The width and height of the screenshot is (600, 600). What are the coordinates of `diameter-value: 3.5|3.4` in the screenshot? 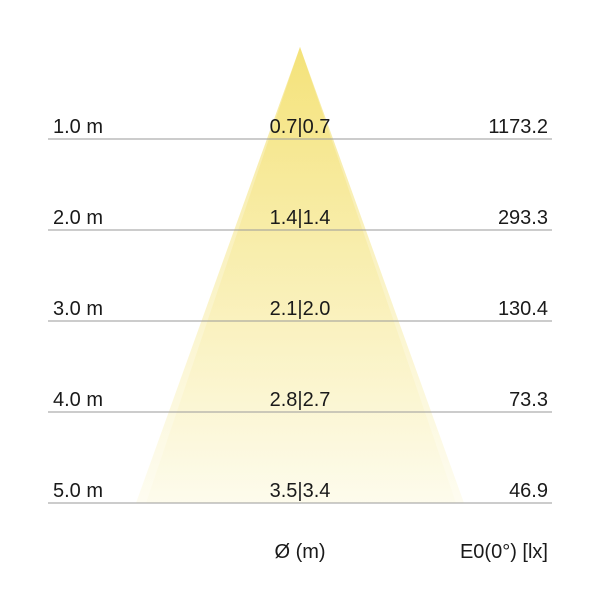 It's located at (300, 491).